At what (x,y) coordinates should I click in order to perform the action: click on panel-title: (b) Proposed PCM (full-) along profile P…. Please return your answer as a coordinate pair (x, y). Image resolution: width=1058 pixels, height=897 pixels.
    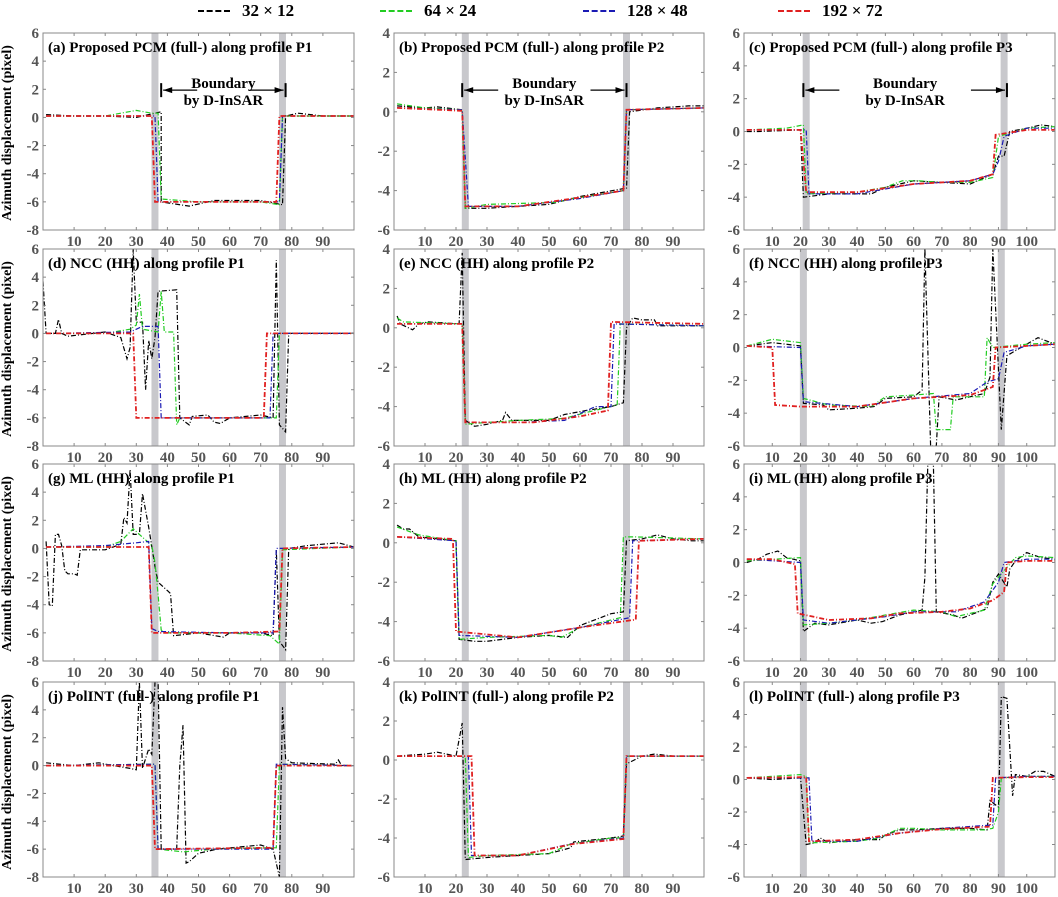
    Looking at the image, I should click on (531, 48).